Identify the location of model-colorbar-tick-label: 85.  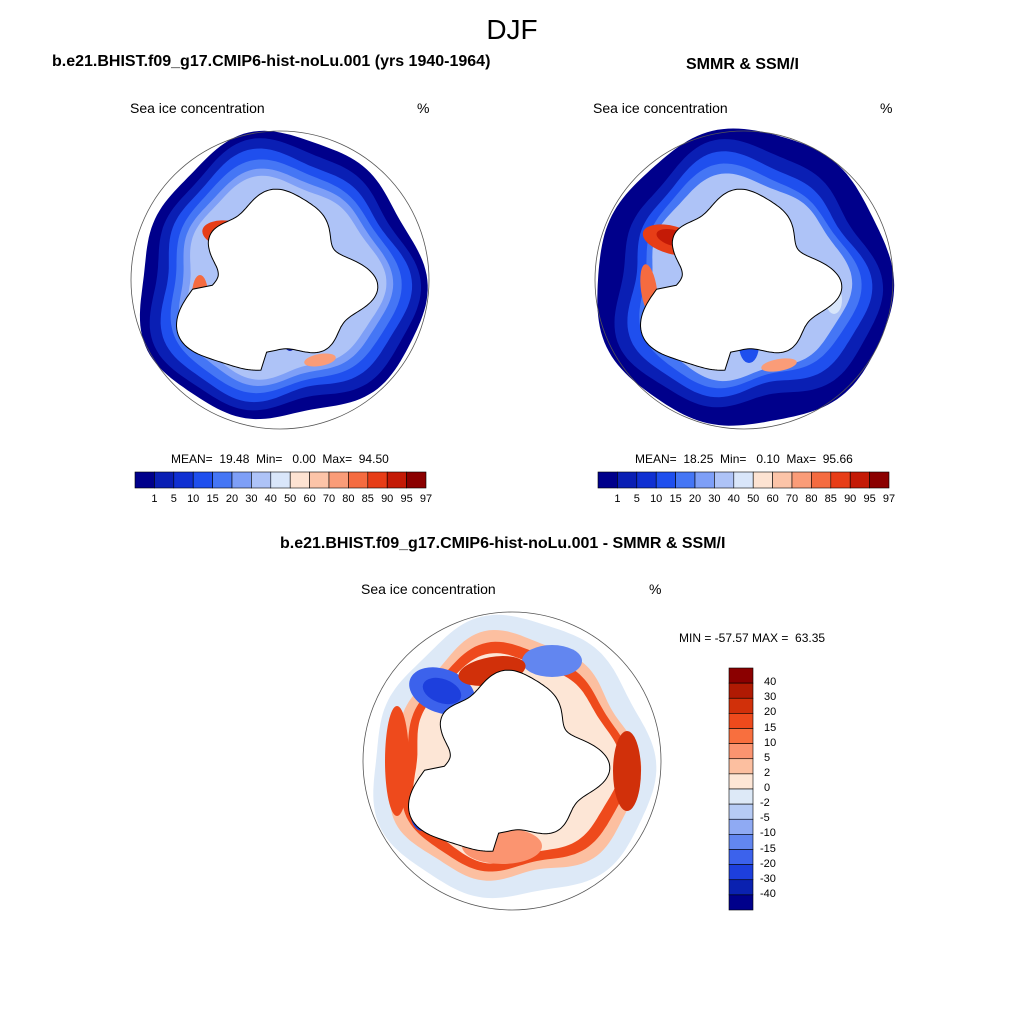
(367, 499).